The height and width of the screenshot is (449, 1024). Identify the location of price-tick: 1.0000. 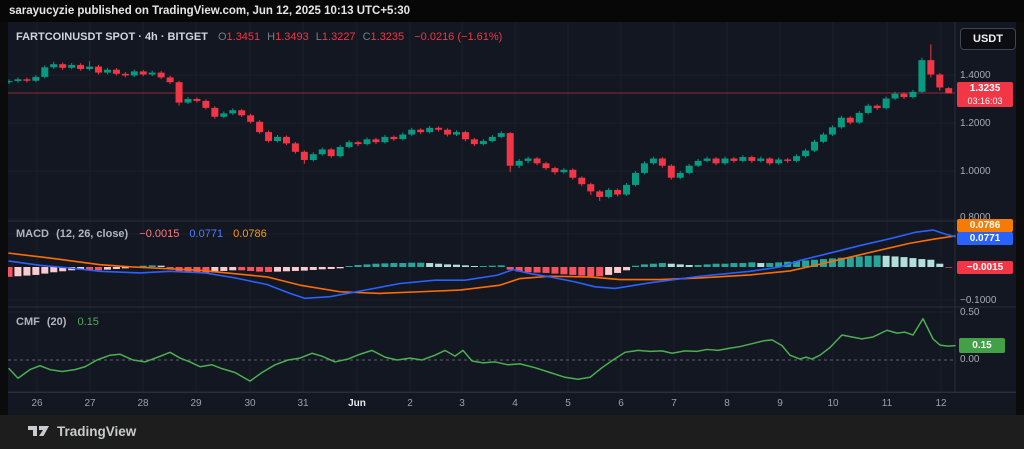
(975, 171).